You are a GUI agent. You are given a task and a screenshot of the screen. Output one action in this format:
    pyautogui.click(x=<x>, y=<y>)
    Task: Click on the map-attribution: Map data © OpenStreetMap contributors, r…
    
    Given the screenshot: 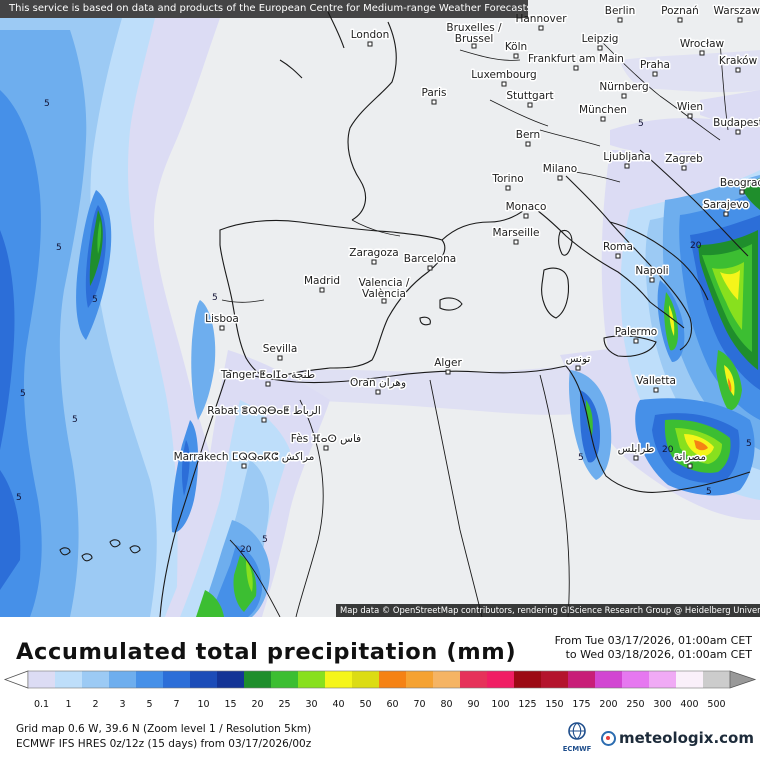 What is the action you would take?
    pyautogui.click(x=548, y=610)
    